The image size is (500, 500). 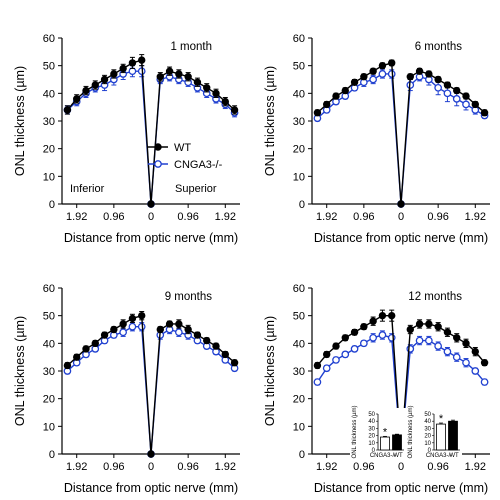 What do you see at coordinates (385, 432) in the screenshot?
I see `inset-significance-marker: *` at bounding box center [385, 432].